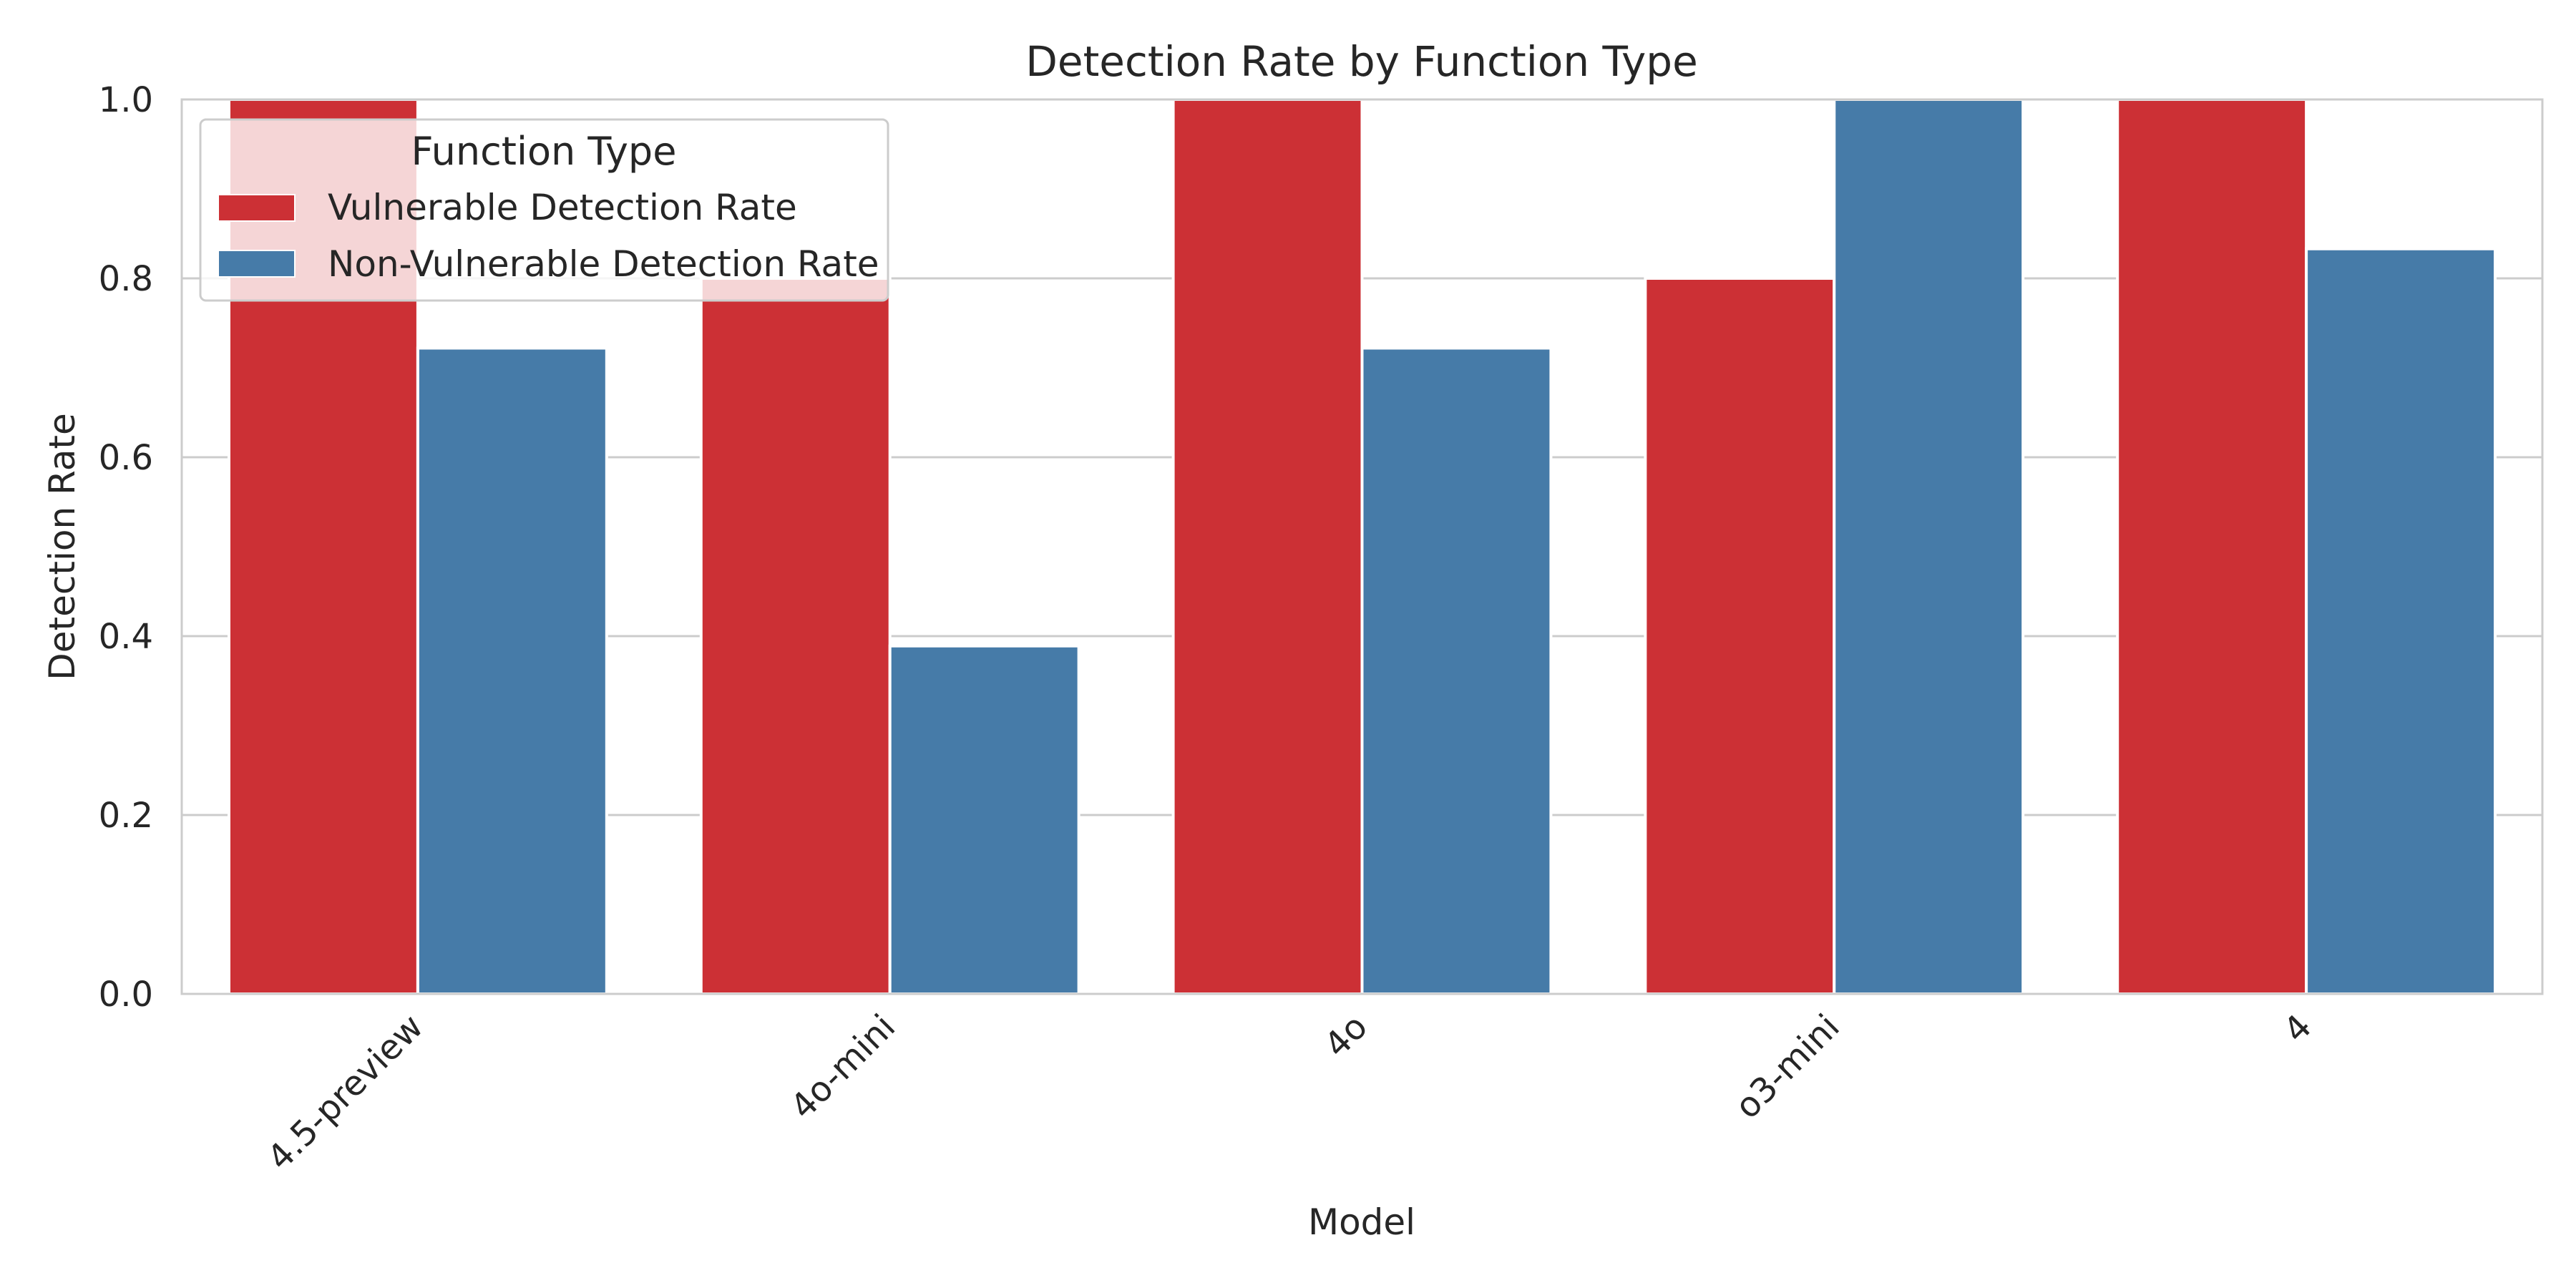  What do you see at coordinates (562, 208) in the screenshot?
I see `legend-label-vulnerable: Vulnerable Detection Rate` at bounding box center [562, 208].